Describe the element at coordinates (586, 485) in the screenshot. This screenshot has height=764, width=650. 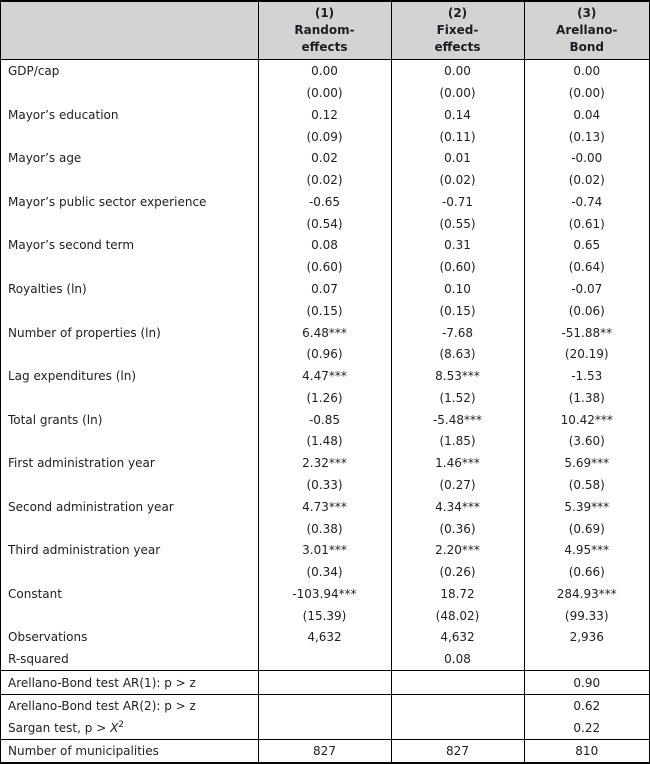
I see `cell-se: (0.58)` at that location.